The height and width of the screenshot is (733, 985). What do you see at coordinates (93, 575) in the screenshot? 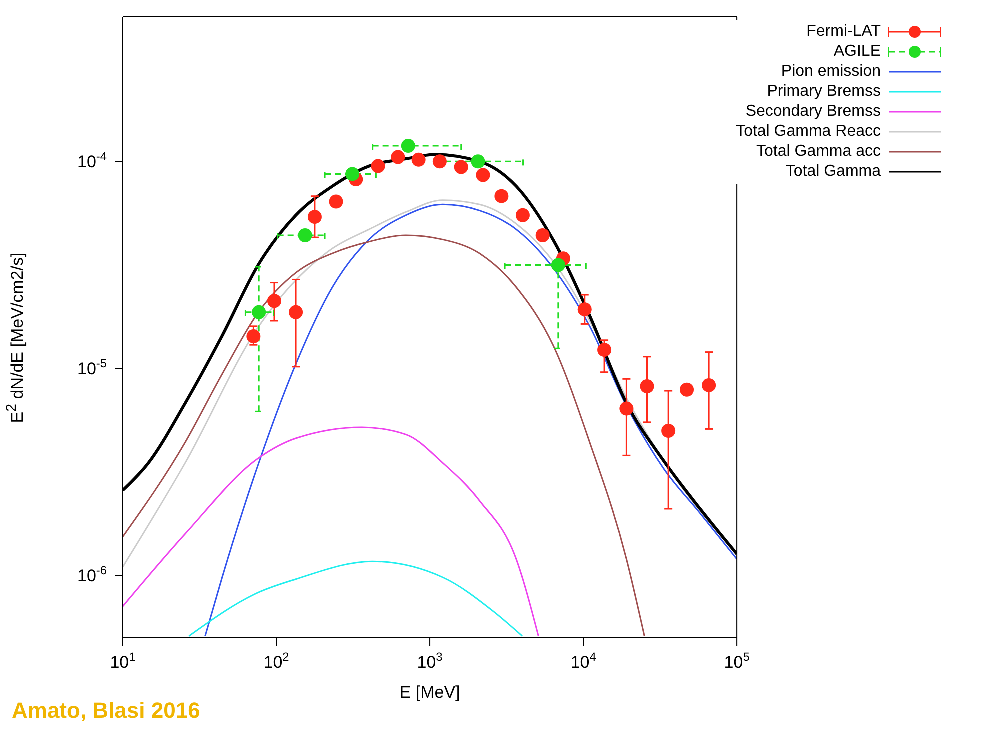
I see `y-tick-label: 10$^{-6}$` at bounding box center [93, 575].